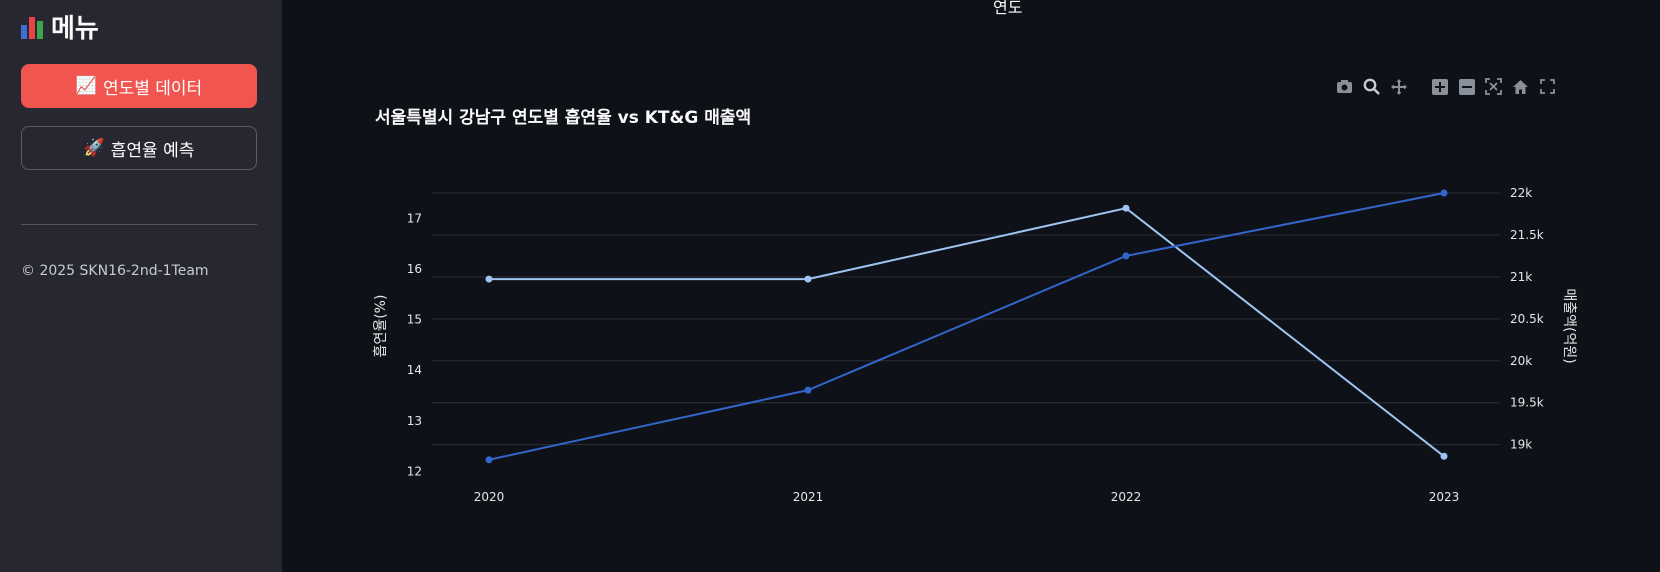 This screenshot has width=1660, height=572. I want to click on chart-modebar, so click(1446, 86).